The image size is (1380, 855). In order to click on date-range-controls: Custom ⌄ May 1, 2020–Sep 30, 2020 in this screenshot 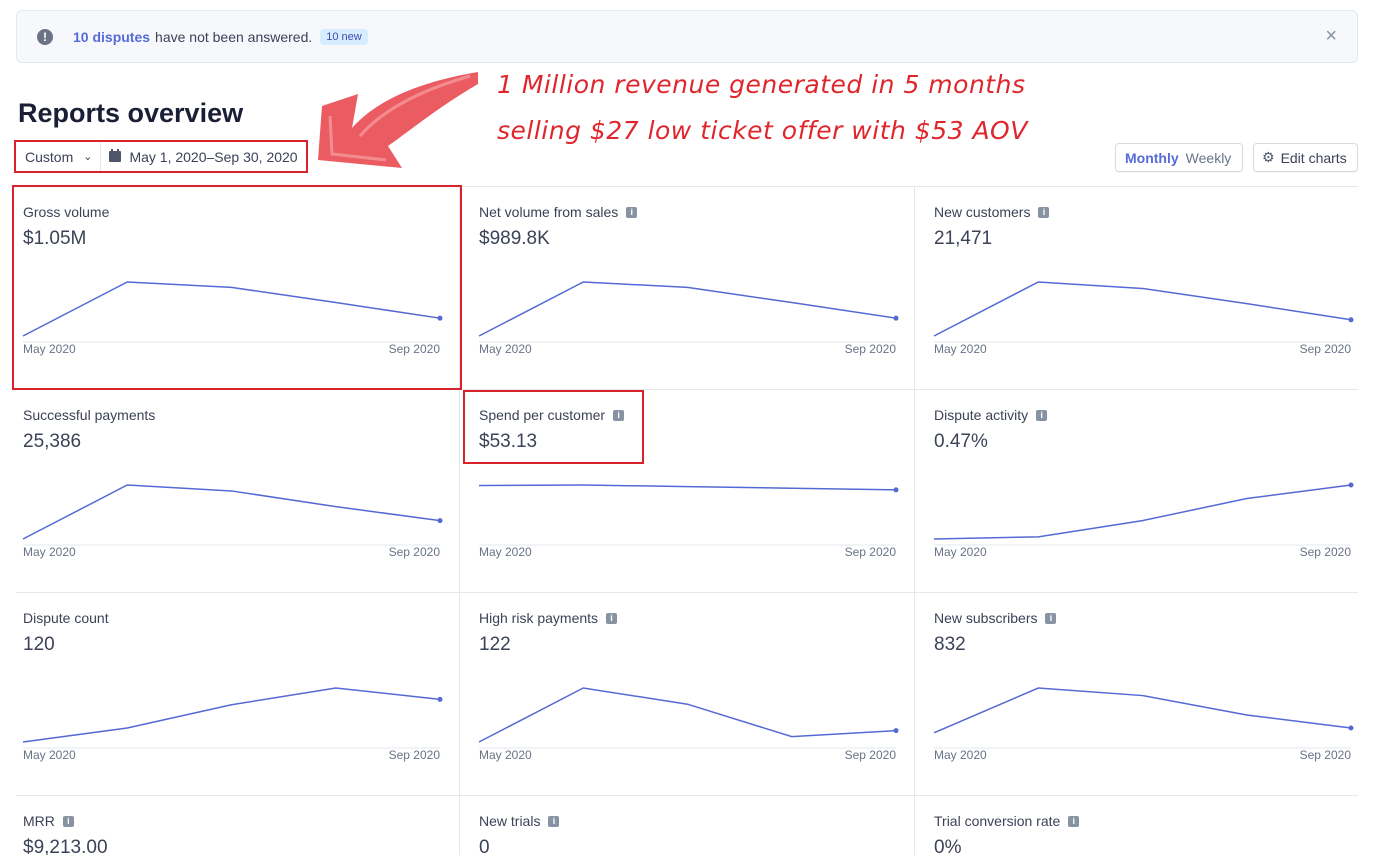, I will do `click(161, 156)`.